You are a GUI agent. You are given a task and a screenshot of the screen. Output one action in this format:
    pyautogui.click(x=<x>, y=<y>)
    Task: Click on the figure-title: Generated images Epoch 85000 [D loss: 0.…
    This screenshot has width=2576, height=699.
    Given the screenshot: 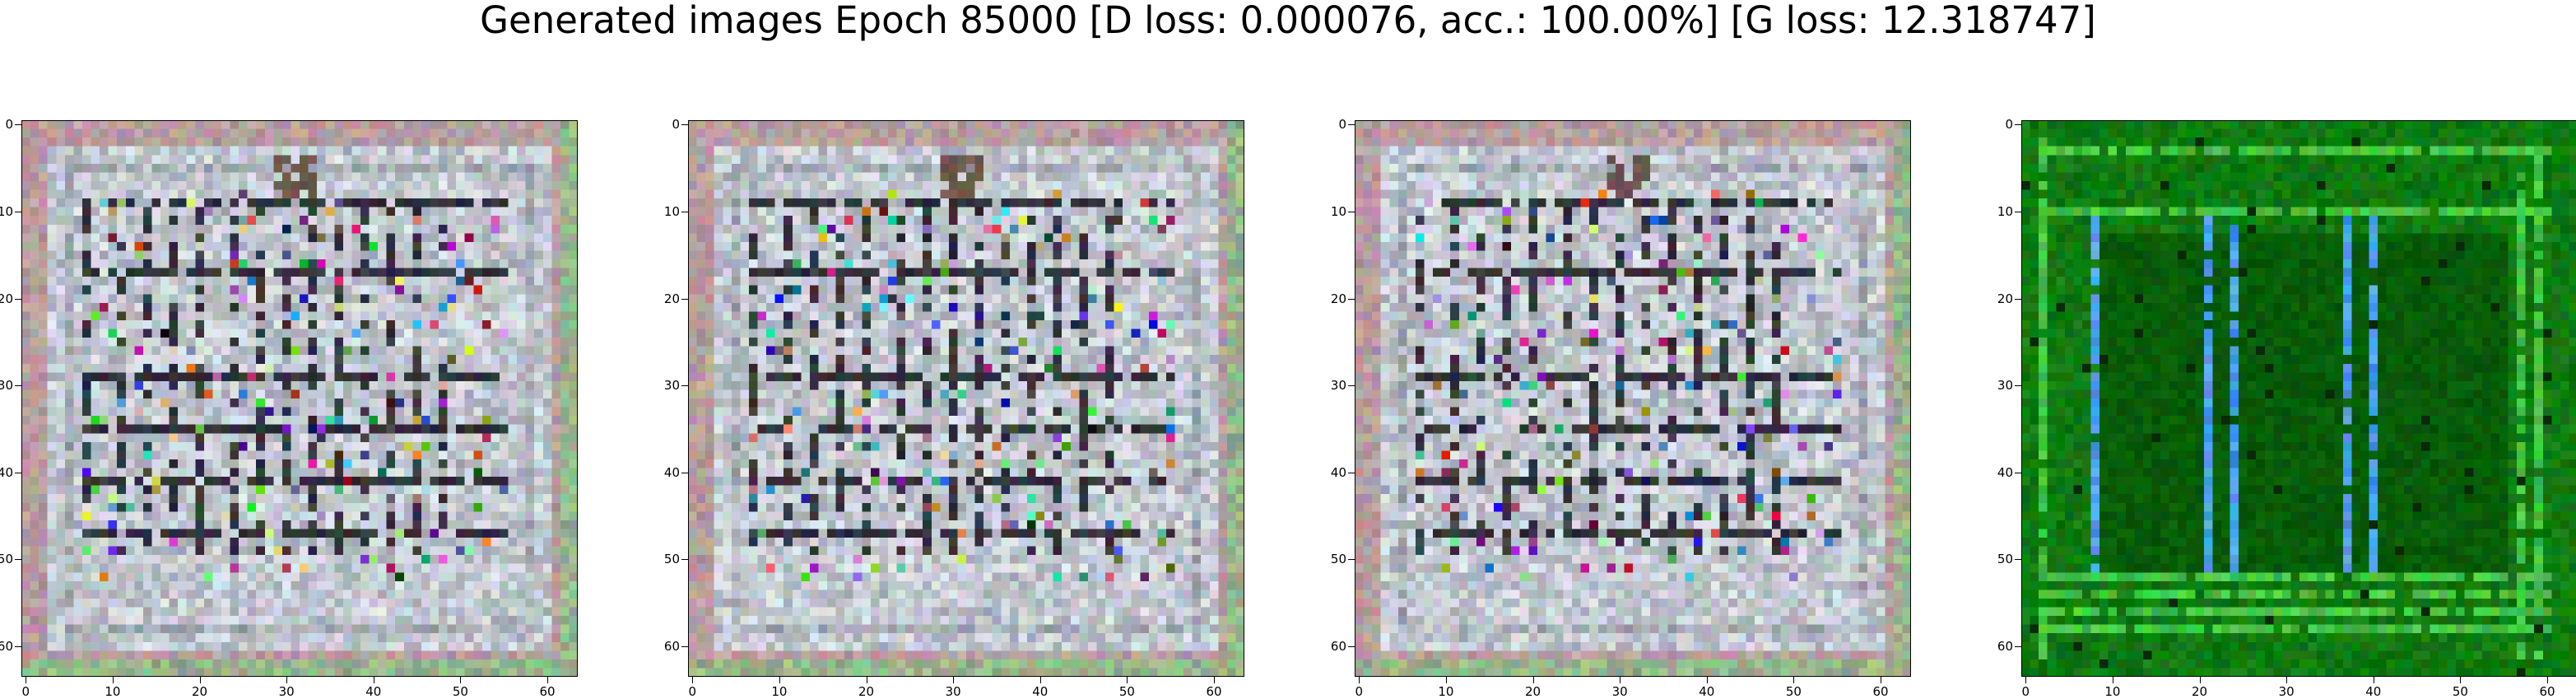 What is the action you would take?
    pyautogui.click(x=1288, y=21)
    